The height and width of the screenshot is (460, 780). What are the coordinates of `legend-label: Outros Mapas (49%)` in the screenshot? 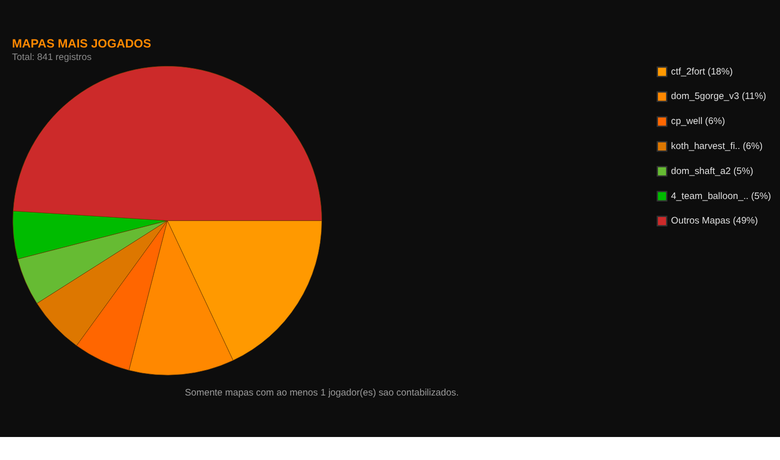 It's located at (714, 220).